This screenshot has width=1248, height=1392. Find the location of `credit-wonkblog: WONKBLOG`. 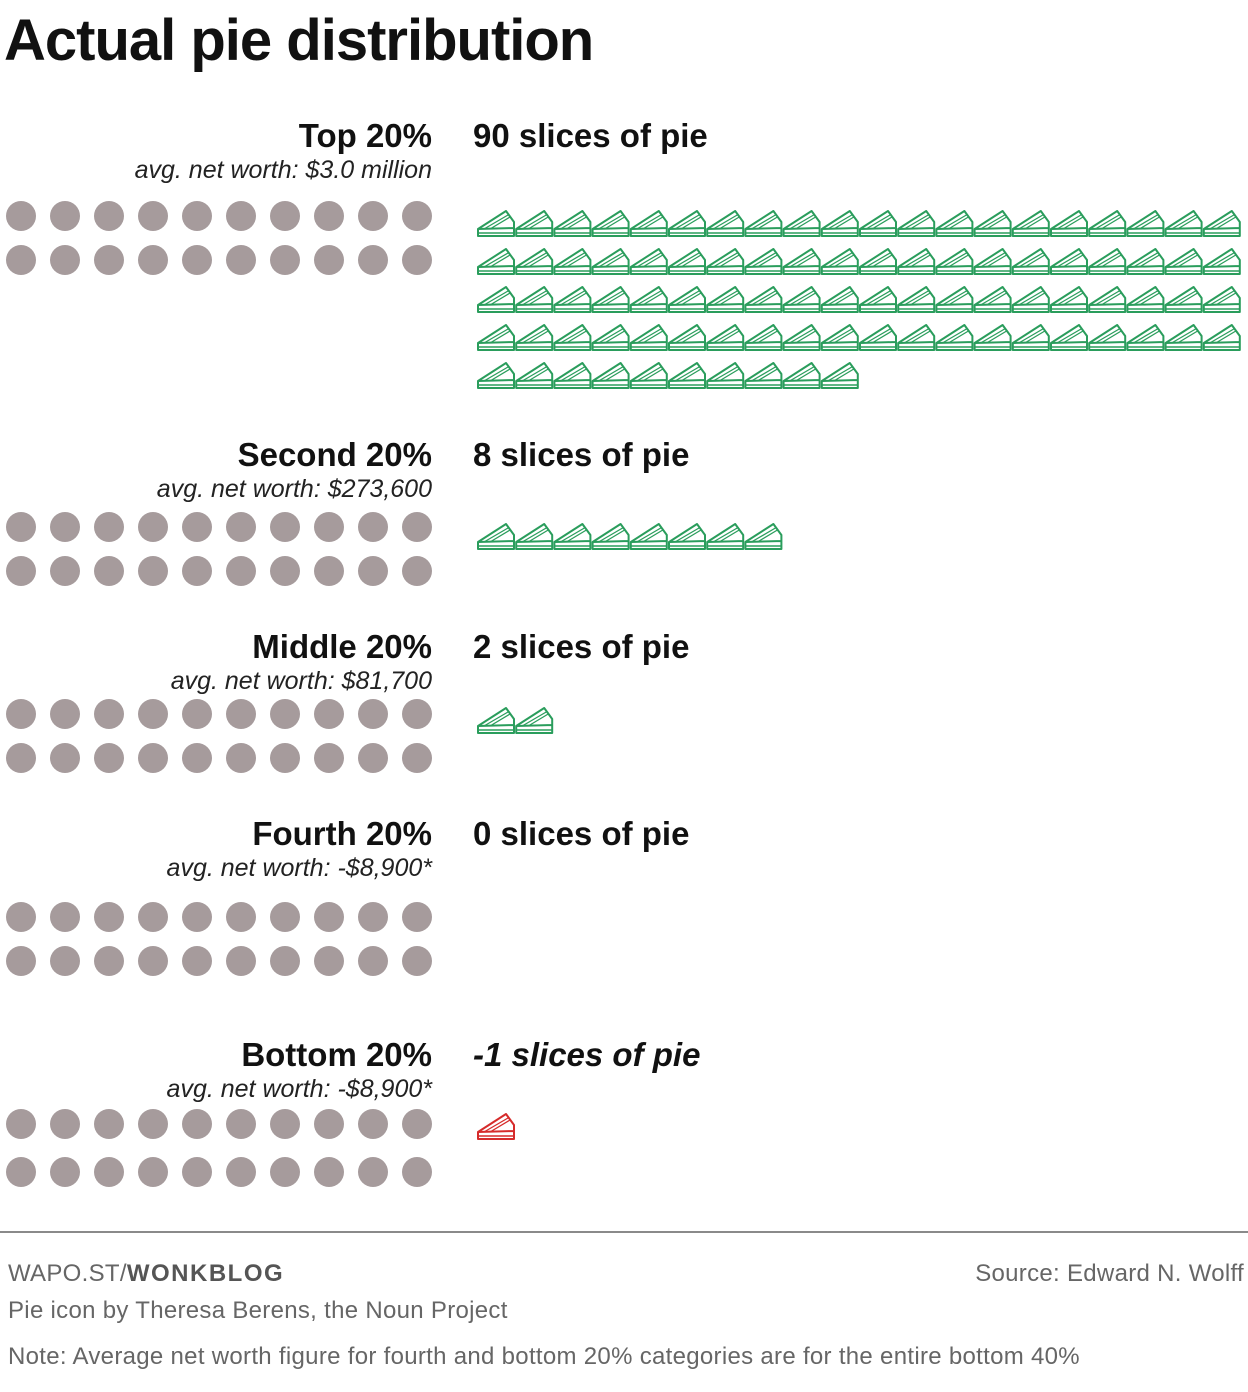

credit-wonkblog: WONKBLOG is located at coordinates (205, 1273).